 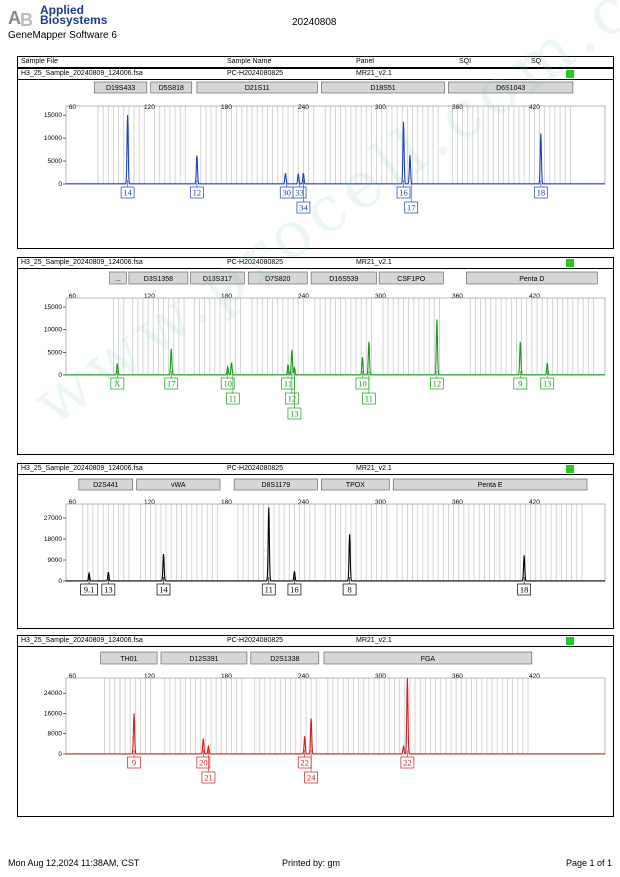 I want to click on locus-label: D12S391, so click(x=203, y=659).